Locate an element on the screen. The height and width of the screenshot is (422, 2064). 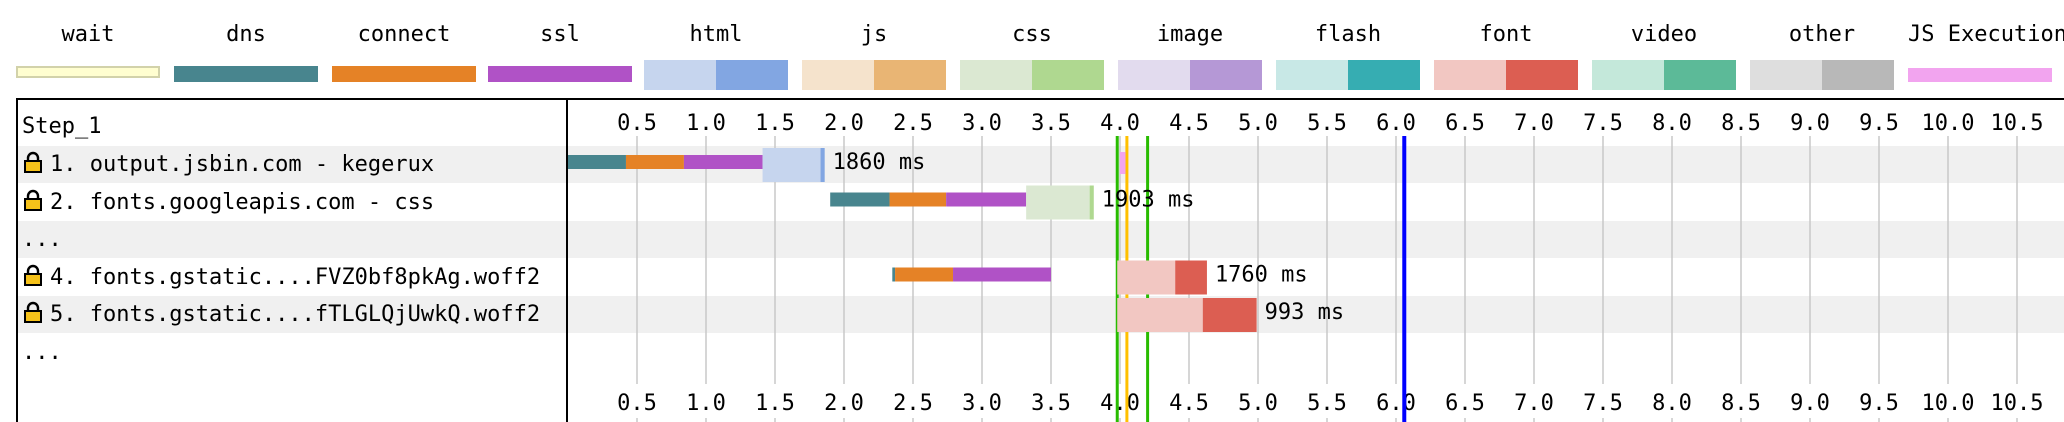
request-label-text: 5. fonts.gstatic....fTLGLQjUwkQ.woff2 is located at coordinates (295, 314).